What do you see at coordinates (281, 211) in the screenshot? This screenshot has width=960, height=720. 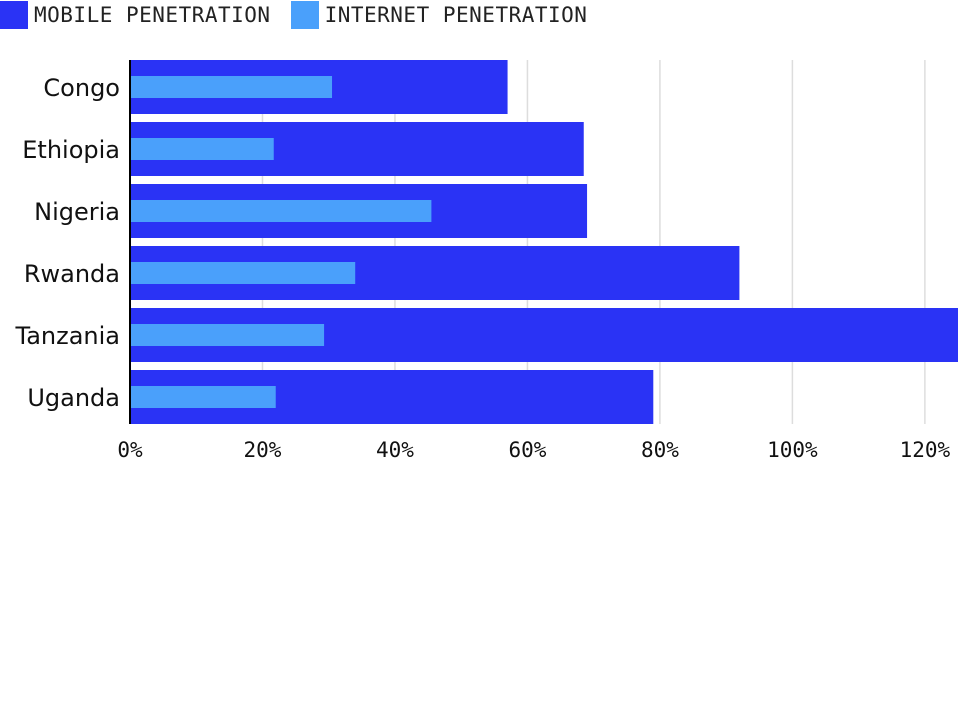 I see `bar-internet-nigeria` at bounding box center [281, 211].